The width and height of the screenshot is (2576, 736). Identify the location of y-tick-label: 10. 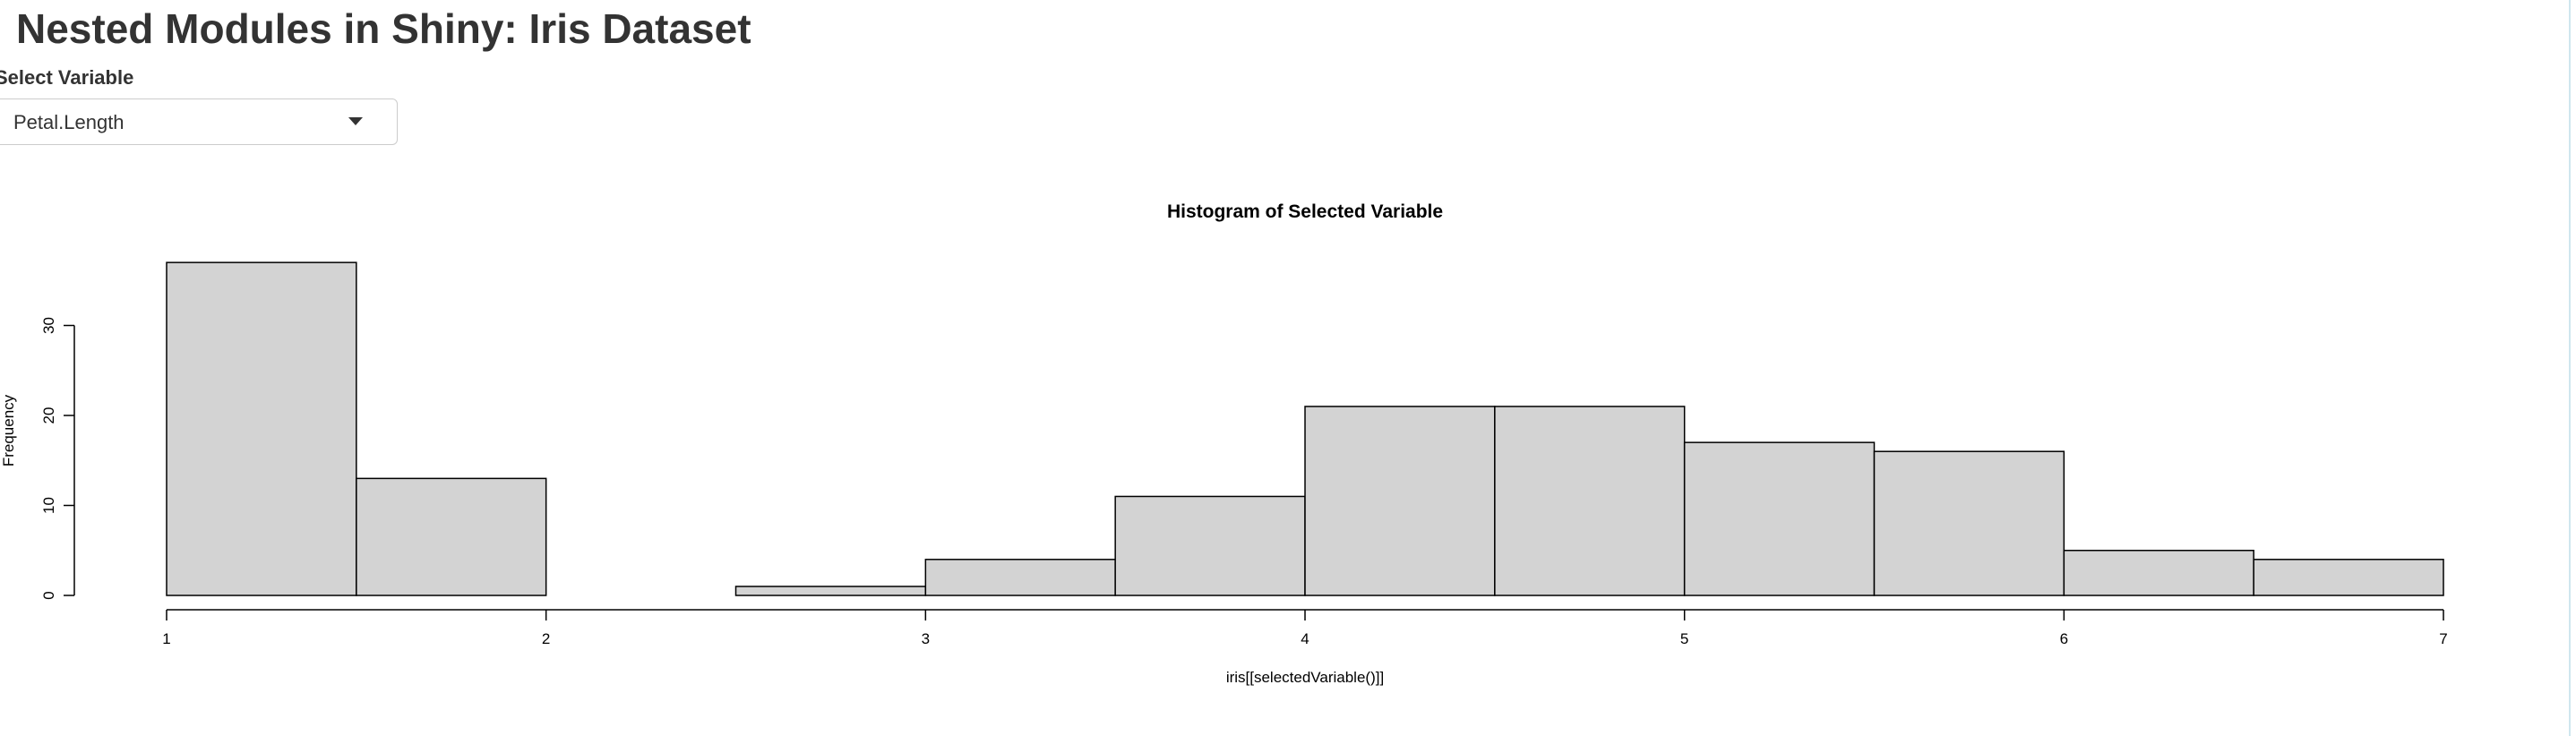
(48, 505).